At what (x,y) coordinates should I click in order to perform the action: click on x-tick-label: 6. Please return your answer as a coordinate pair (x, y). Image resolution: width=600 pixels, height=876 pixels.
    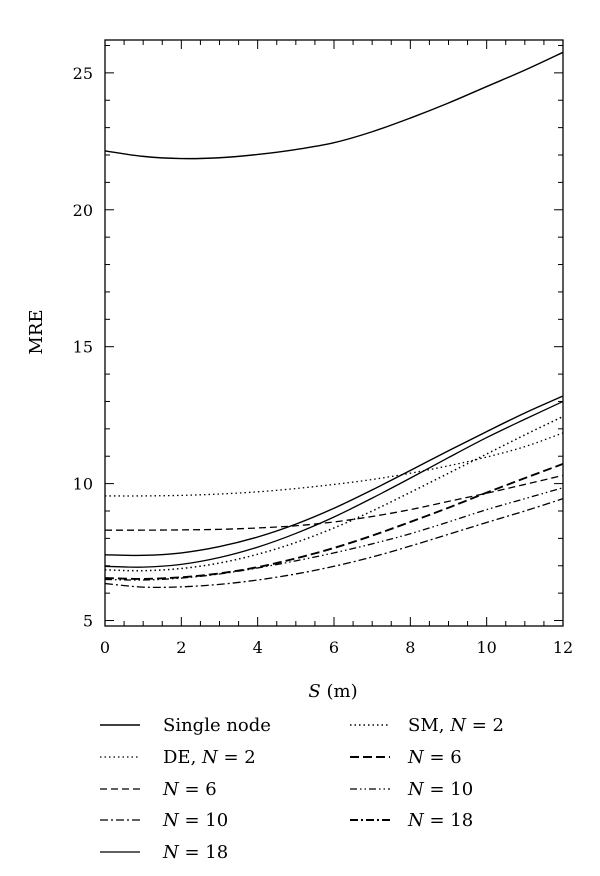
    Looking at the image, I should click on (334, 647).